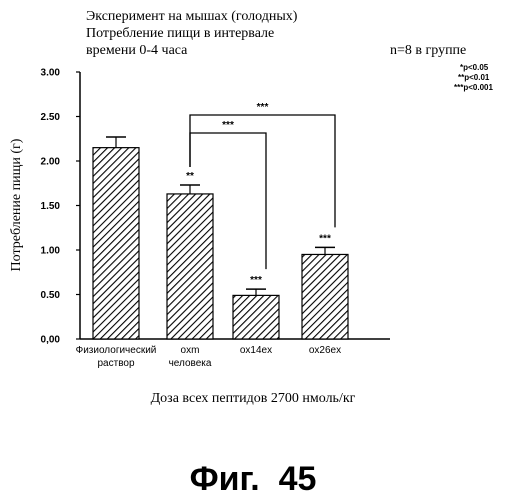  Describe the element at coordinates (428, 50) in the screenshot. I see `group-size-label: n=8 в группе` at that location.